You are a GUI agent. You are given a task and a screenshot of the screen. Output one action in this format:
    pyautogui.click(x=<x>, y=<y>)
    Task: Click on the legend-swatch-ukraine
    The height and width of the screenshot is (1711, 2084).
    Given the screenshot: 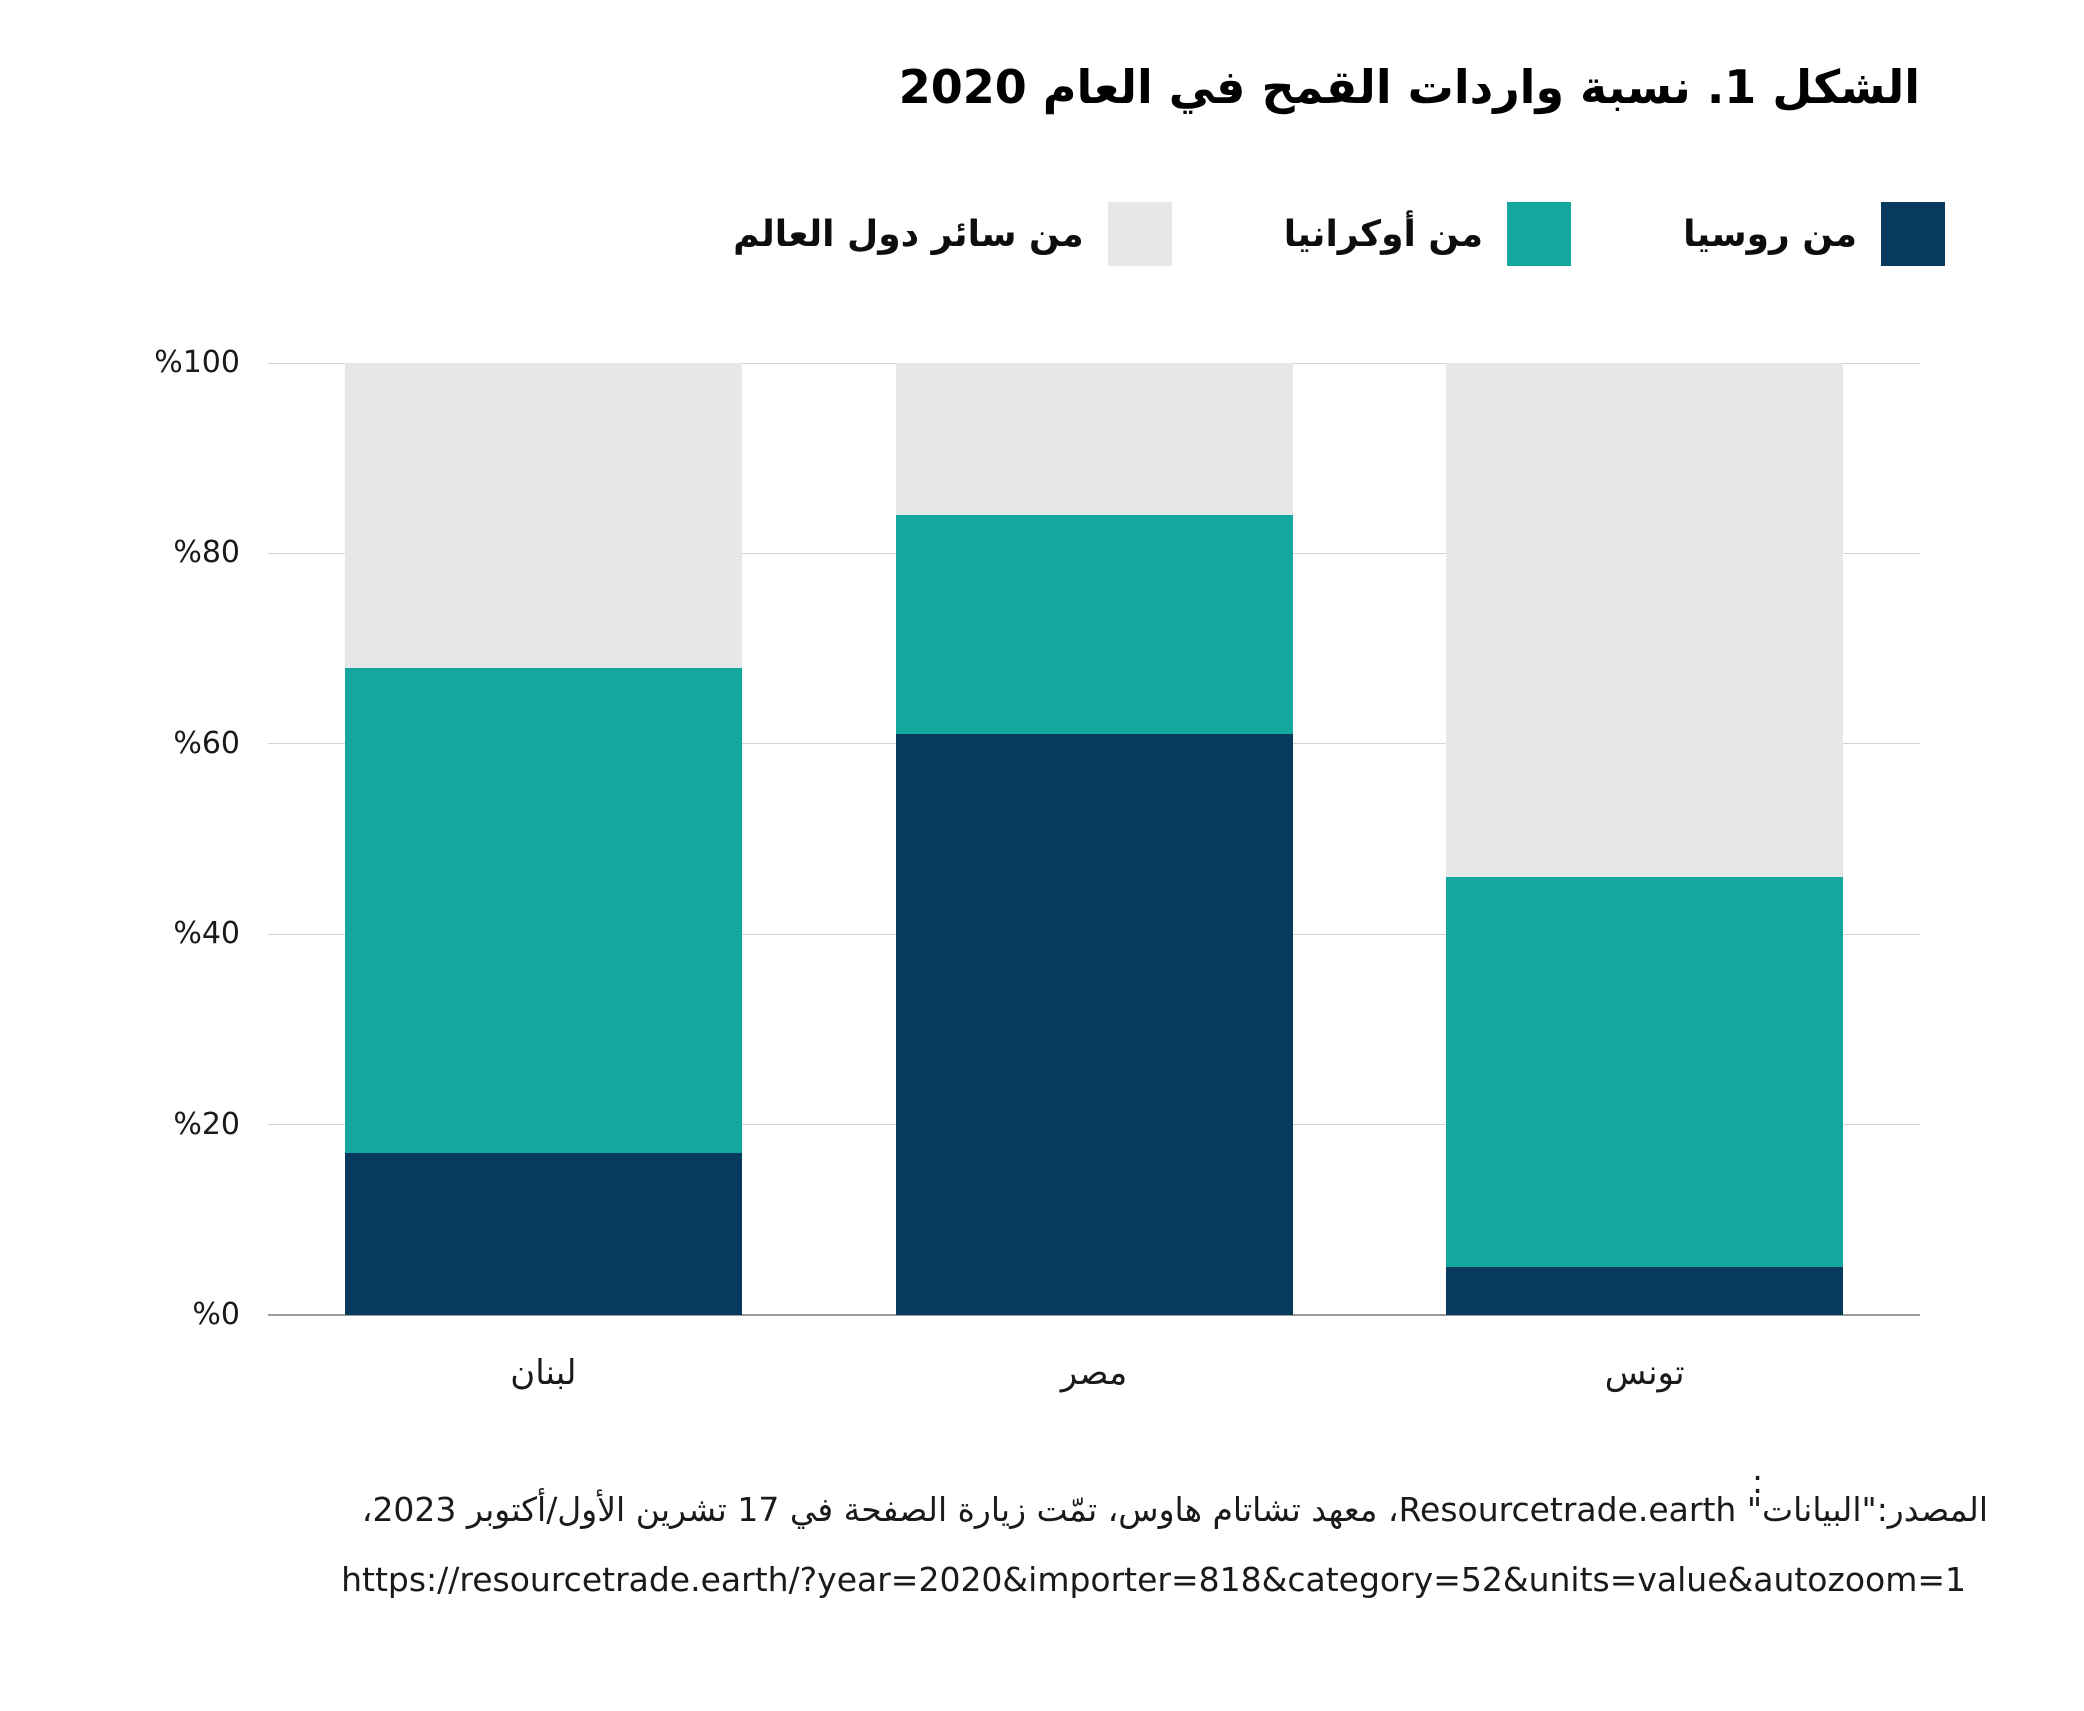 What is the action you would take?
    pyautogui.click(x=1539, y=234)
    